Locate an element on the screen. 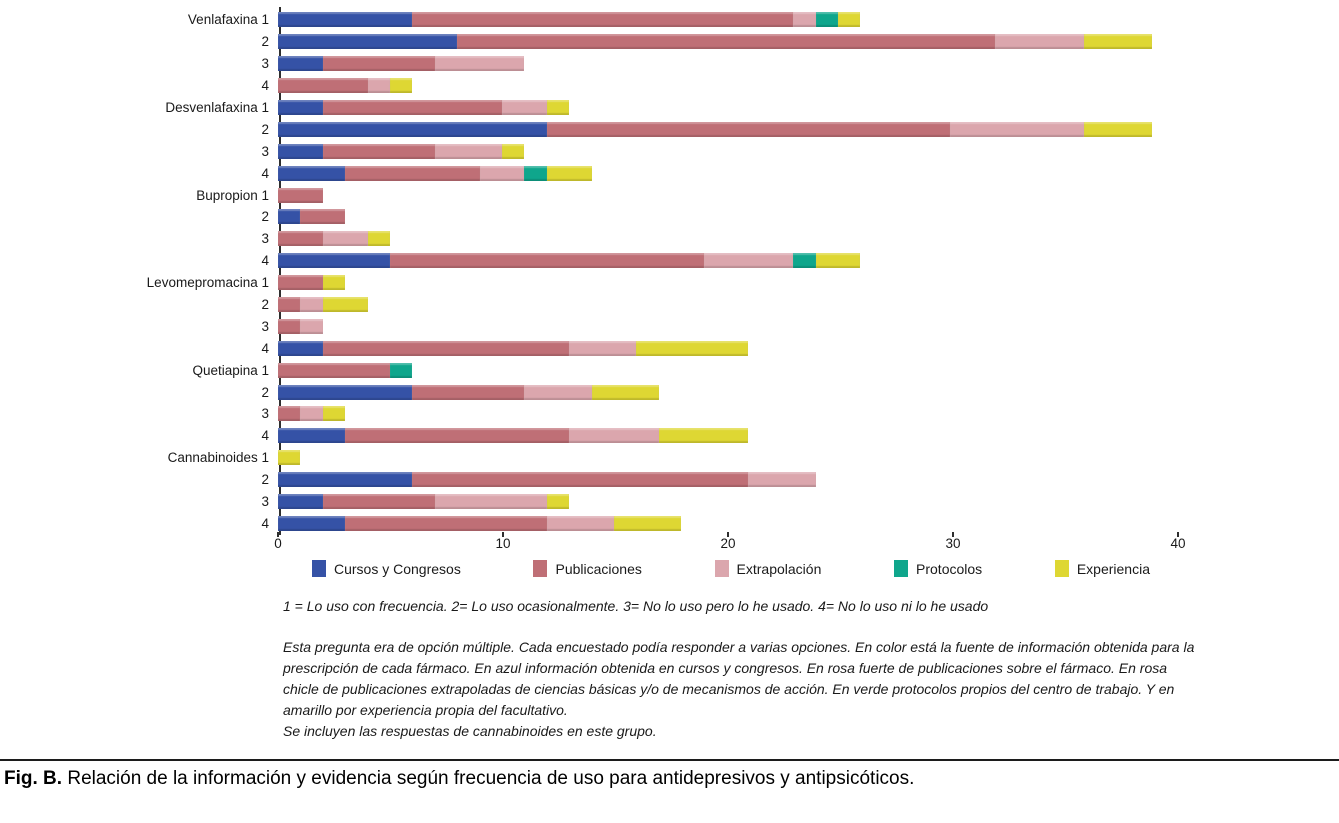 The image size is (1339, 823). x-tick-label: 20 is located at coordinates (728, 544).